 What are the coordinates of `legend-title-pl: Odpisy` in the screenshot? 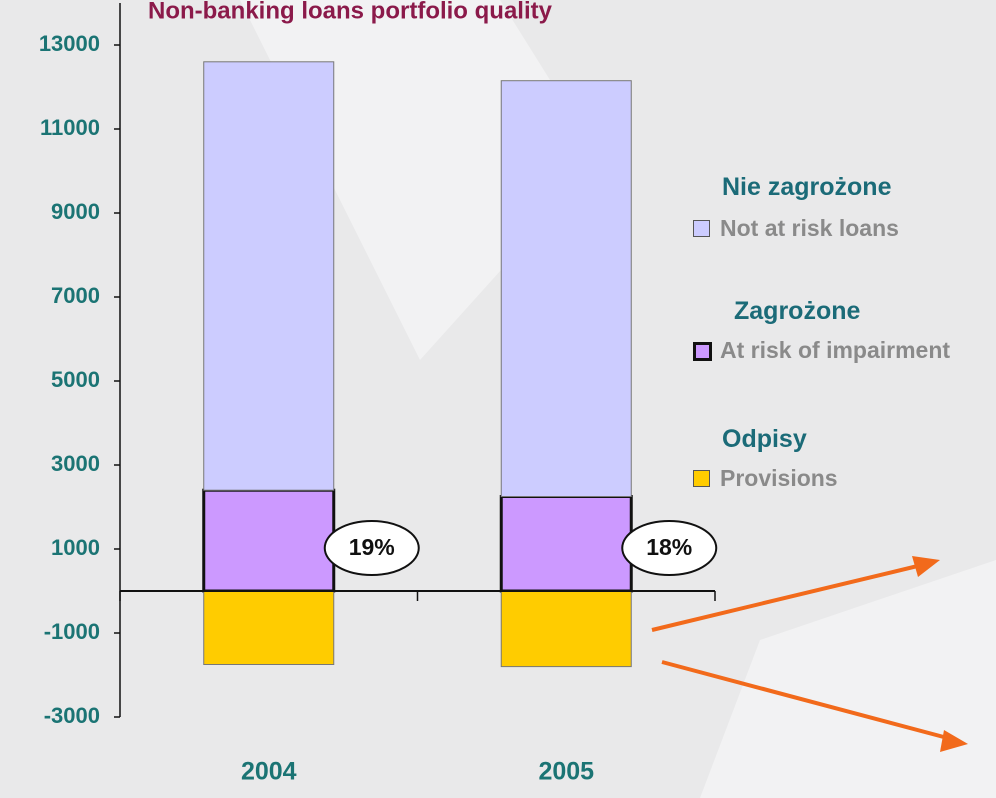 It's located at (764, 439).